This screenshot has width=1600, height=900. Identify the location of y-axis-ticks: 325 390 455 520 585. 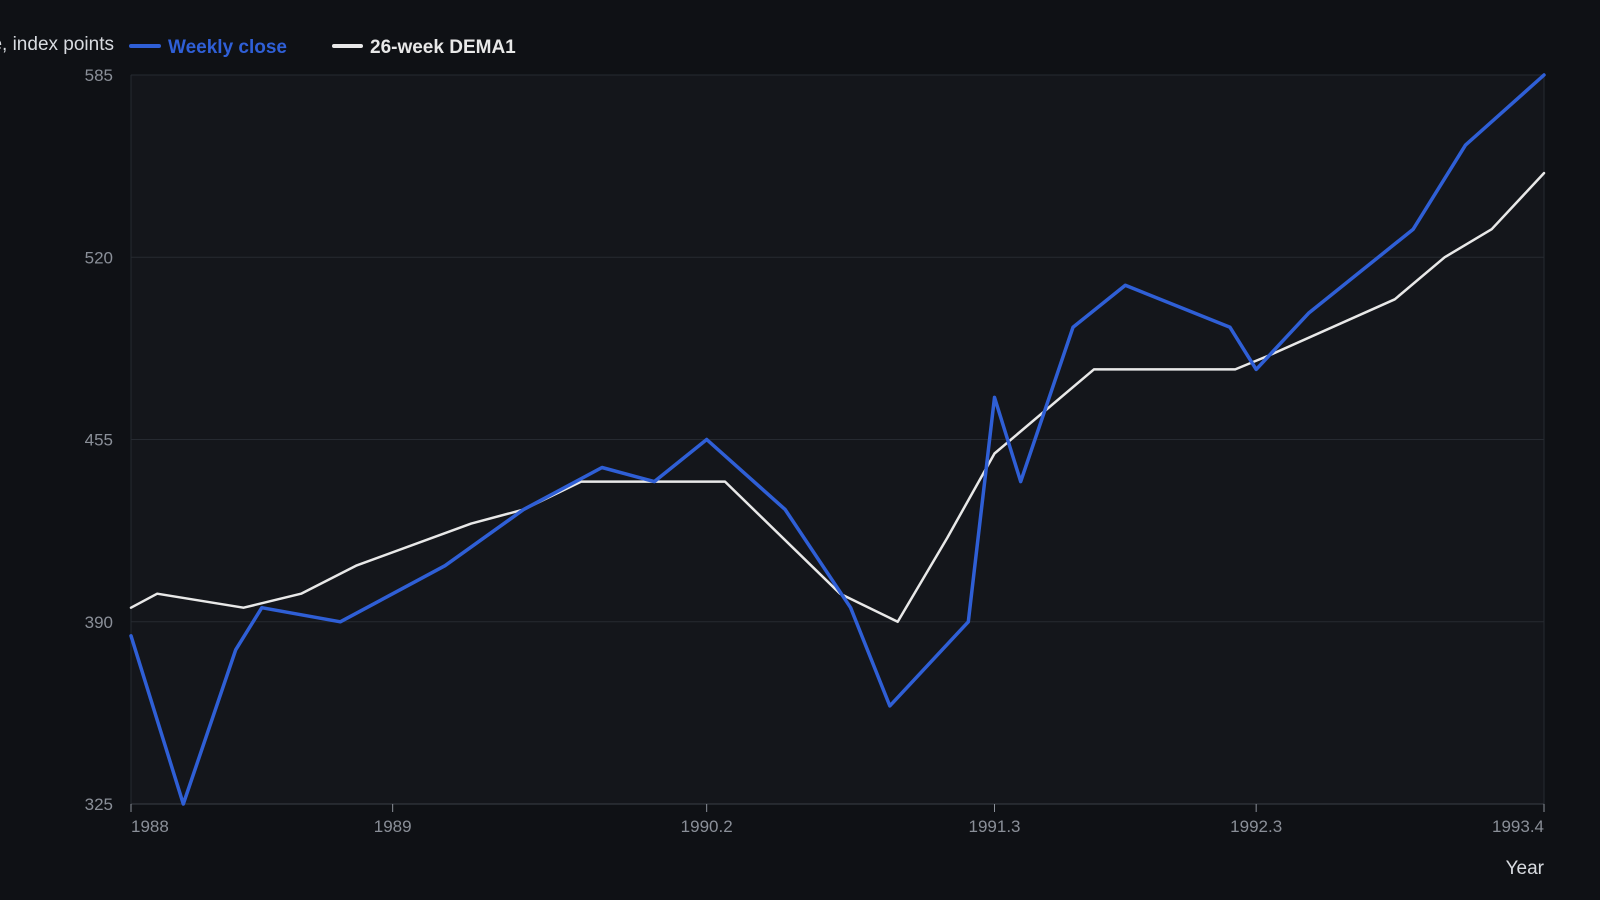
(99, 440).